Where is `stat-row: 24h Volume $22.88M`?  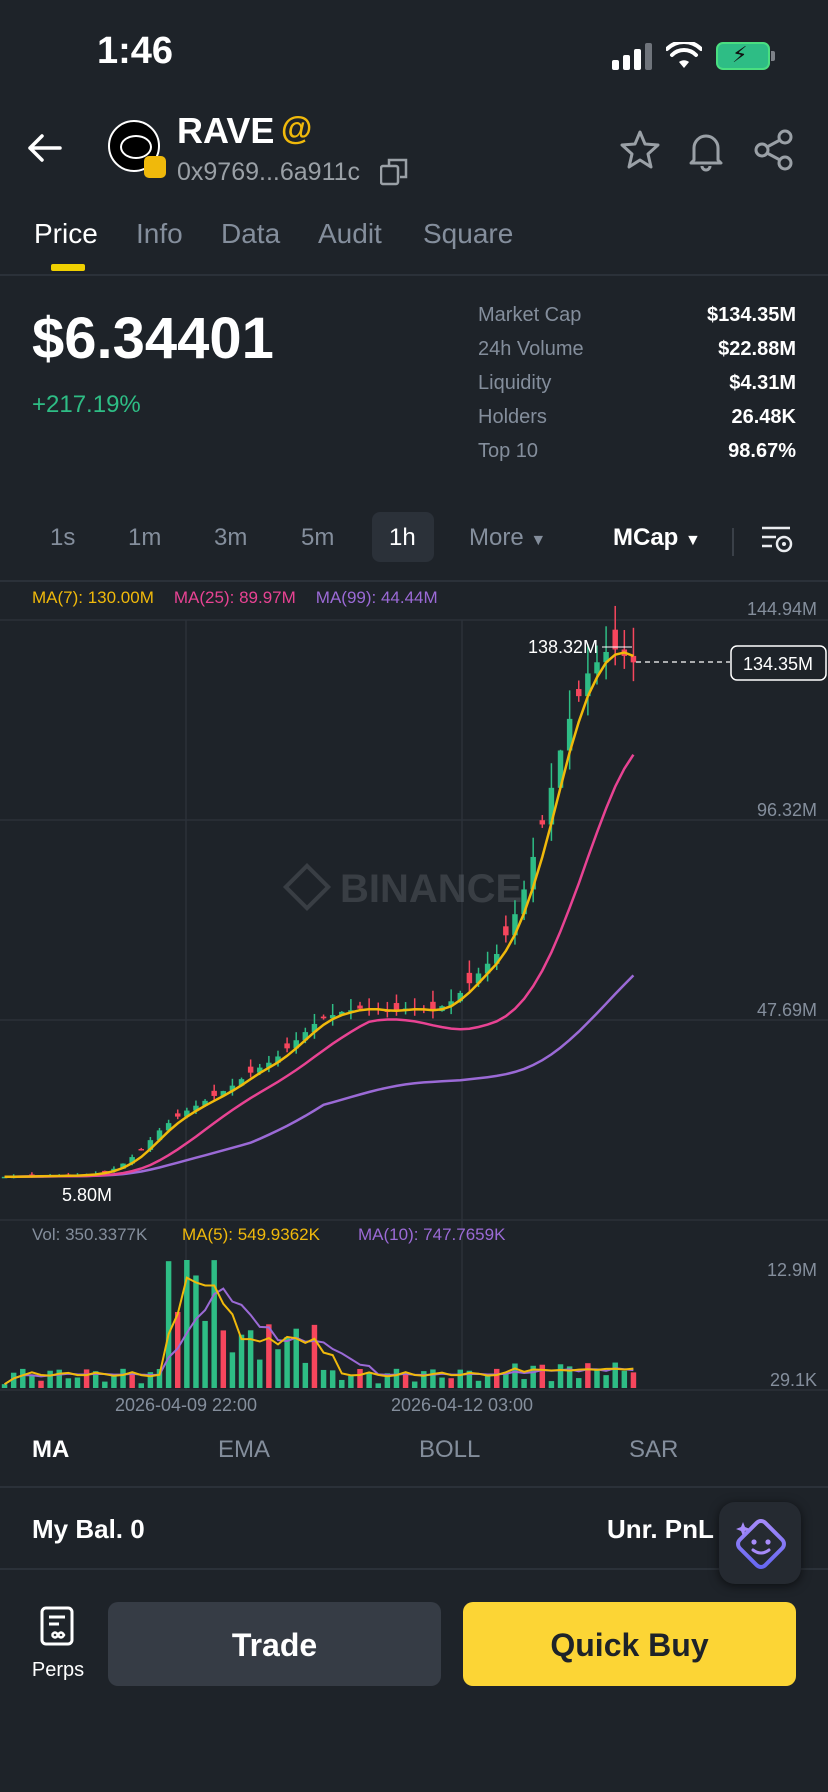
stat-row: 24h Volume $22.88M is located at coordinates (637, 355).